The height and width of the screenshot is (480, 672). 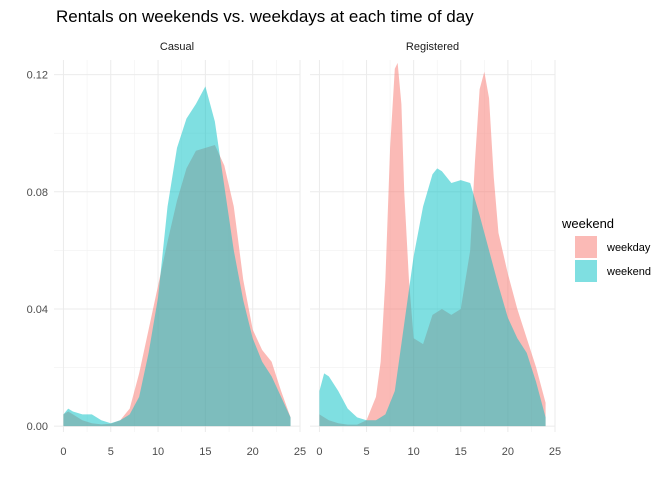 What do you see at coordinates (628, 248) in the screenshot?
I see `legend-label-weekday: weekday` at bounding box center [628, 248].